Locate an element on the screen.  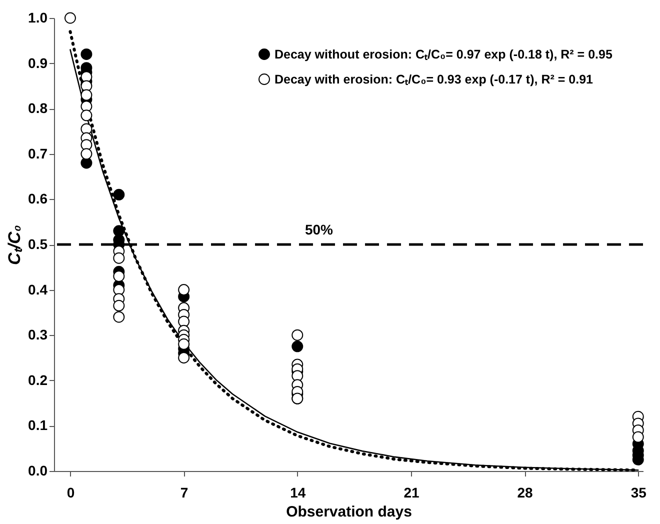
x-tick-label: 21 is located at coordinates (412, 492).